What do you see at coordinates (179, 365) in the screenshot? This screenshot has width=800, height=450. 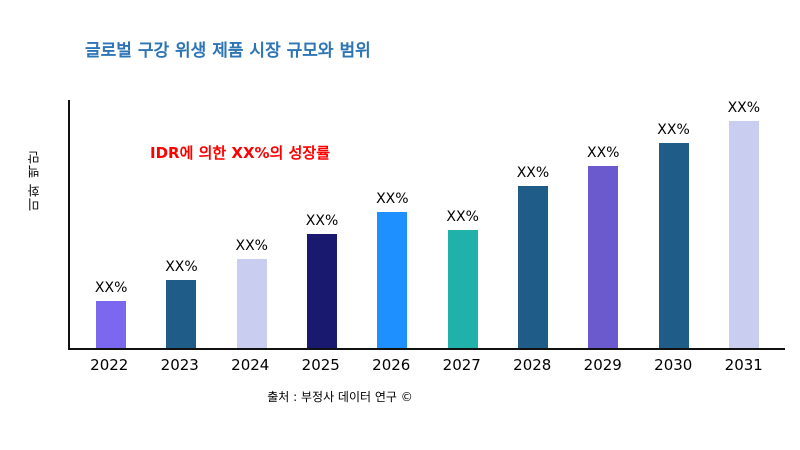 I see `x-tick-label-2023: 2023` at bounding box center [179, 365].